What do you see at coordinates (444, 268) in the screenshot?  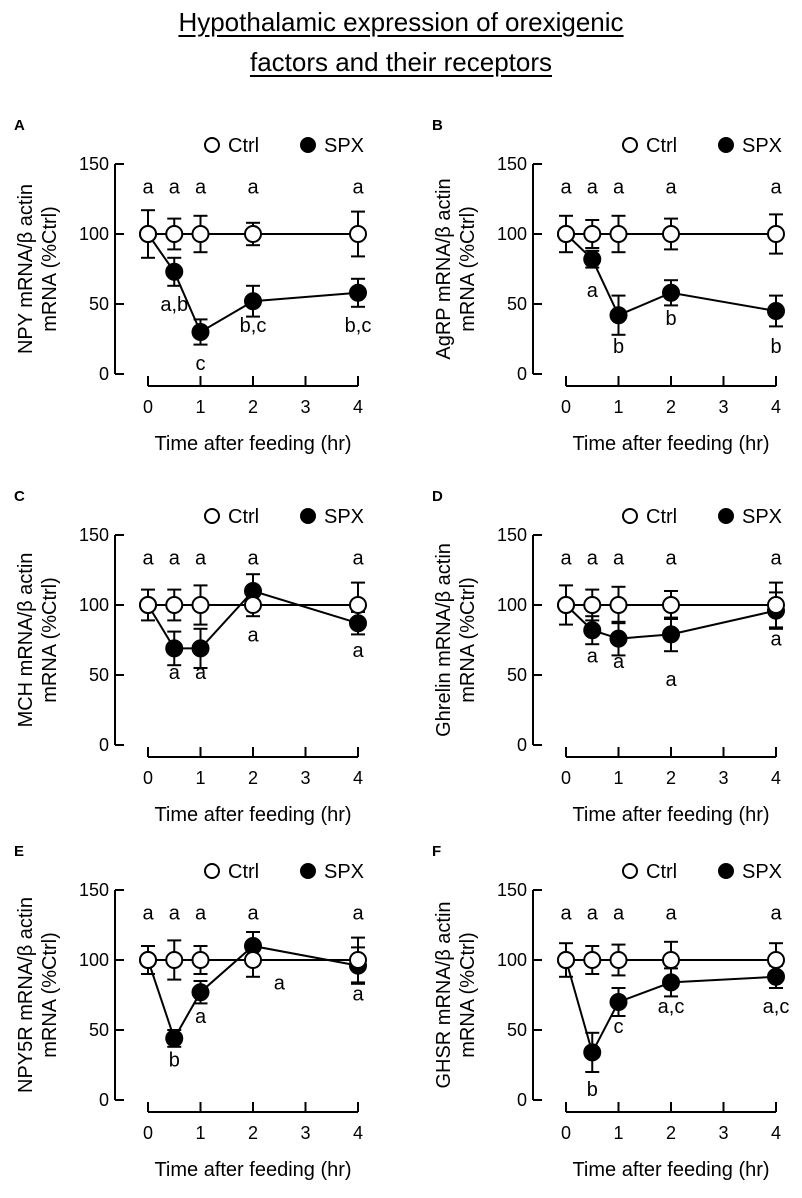 I see `y-axis-label-line: AgRP mRNA/β actin` at bounding box center [444, 268].